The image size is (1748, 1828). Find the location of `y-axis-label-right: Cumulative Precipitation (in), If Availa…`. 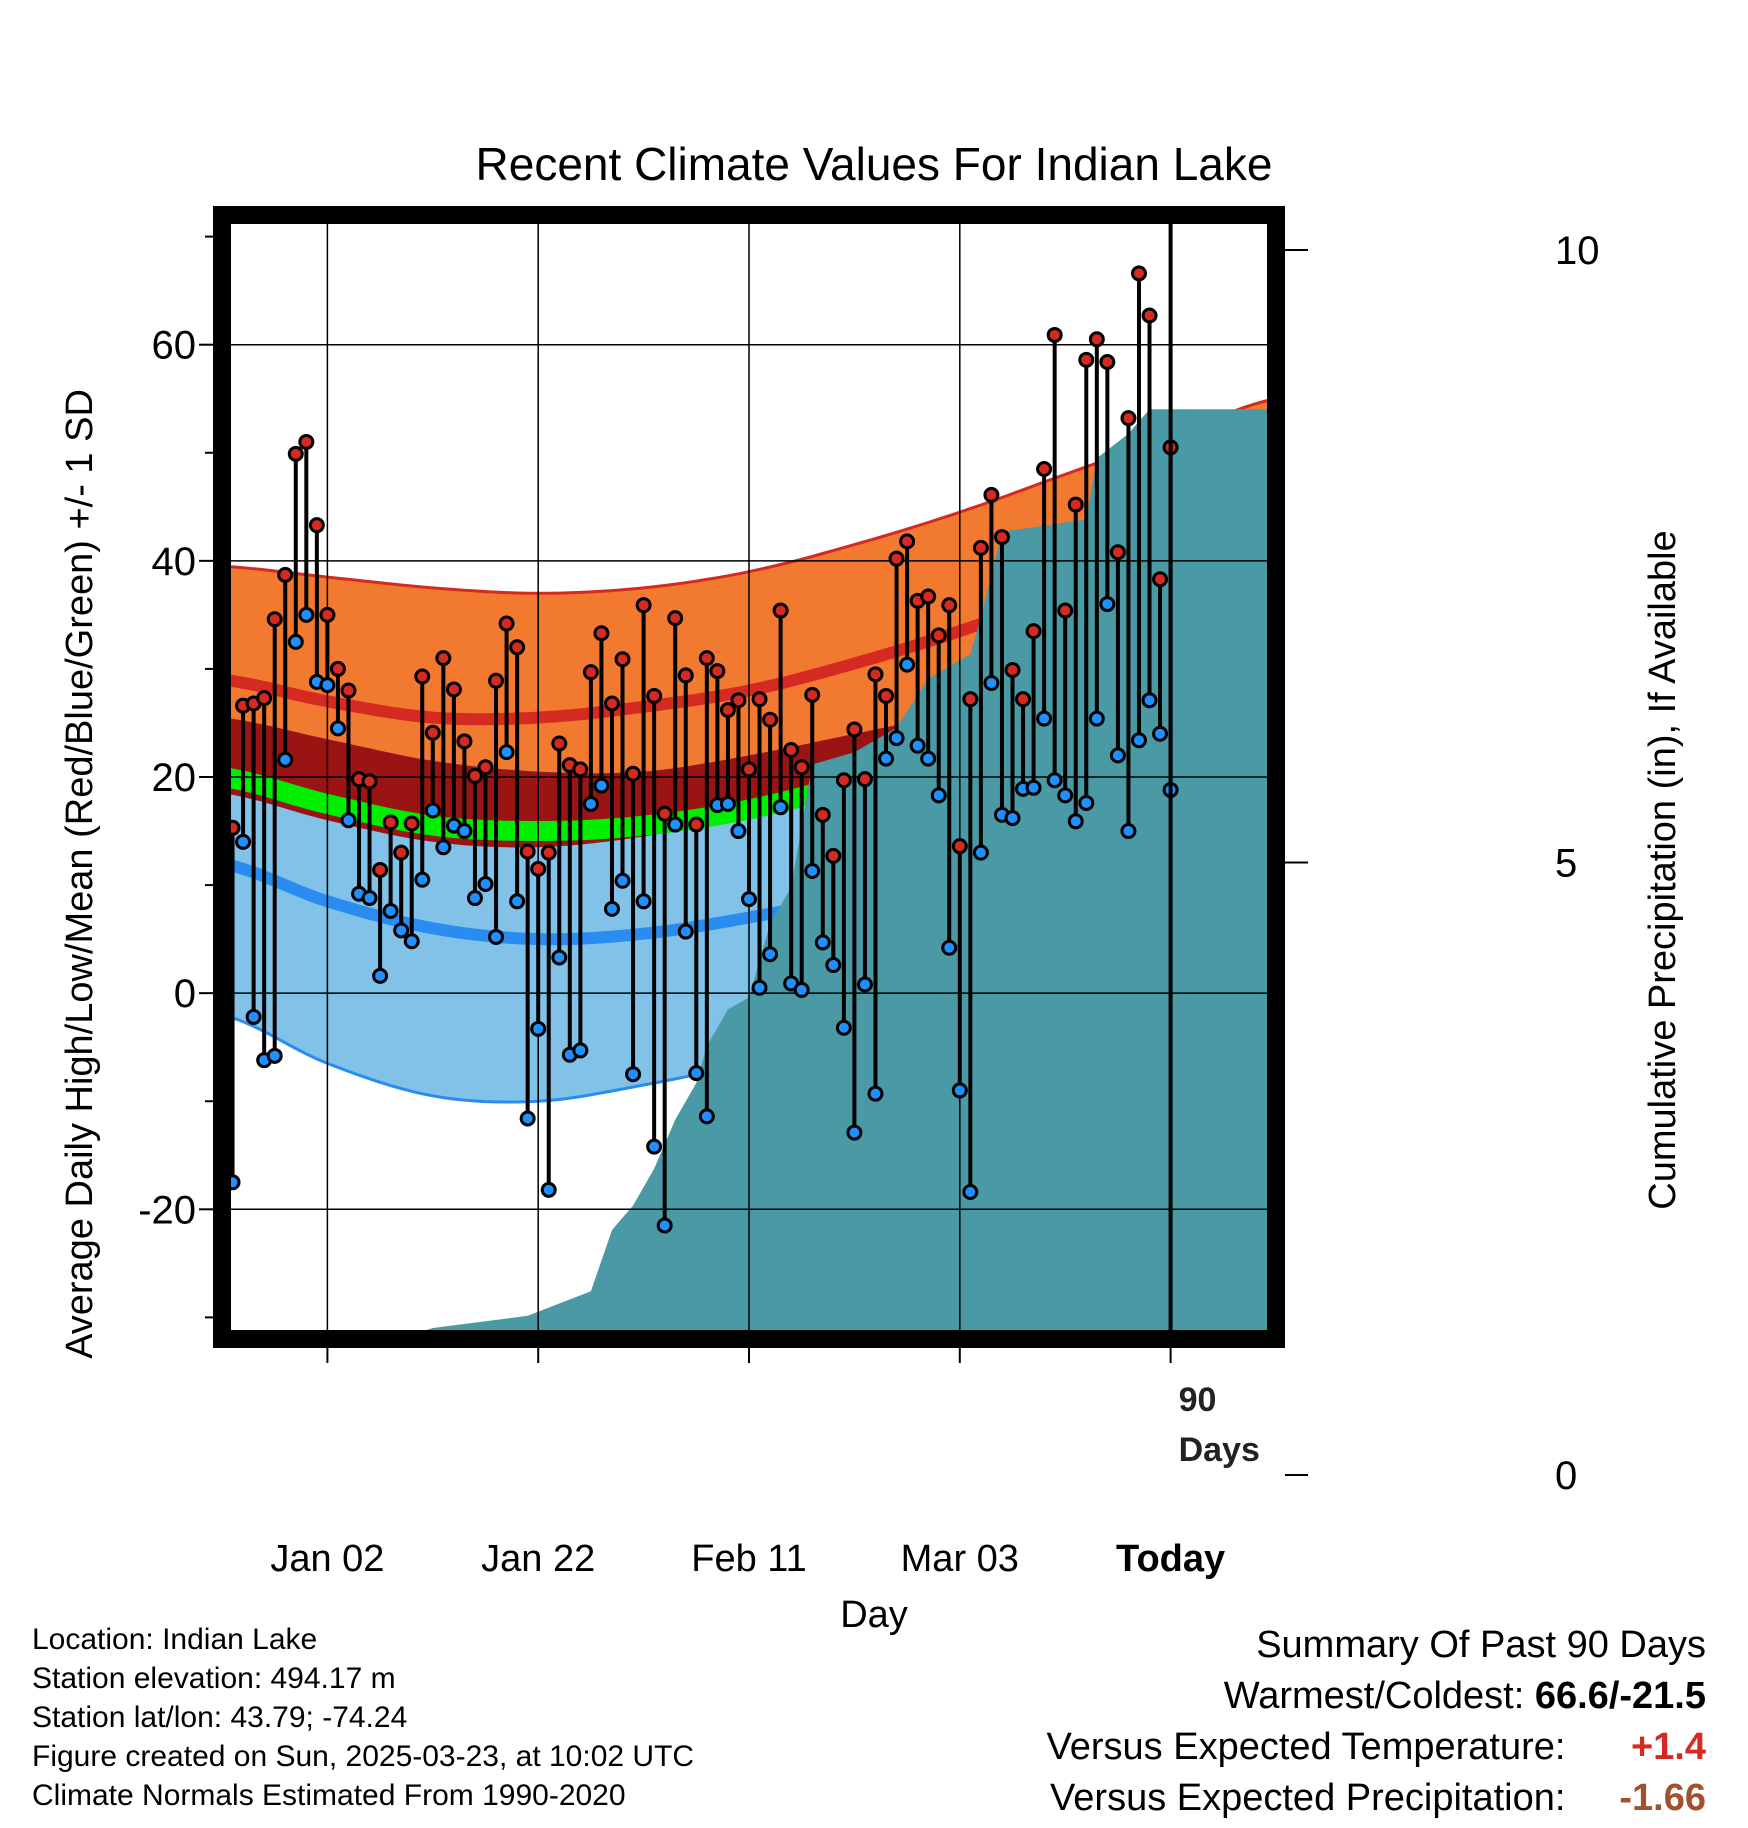

y-axis-label-right: Cumulative Precipitation (in), If Availa… is located at coordinates (1663, 869).